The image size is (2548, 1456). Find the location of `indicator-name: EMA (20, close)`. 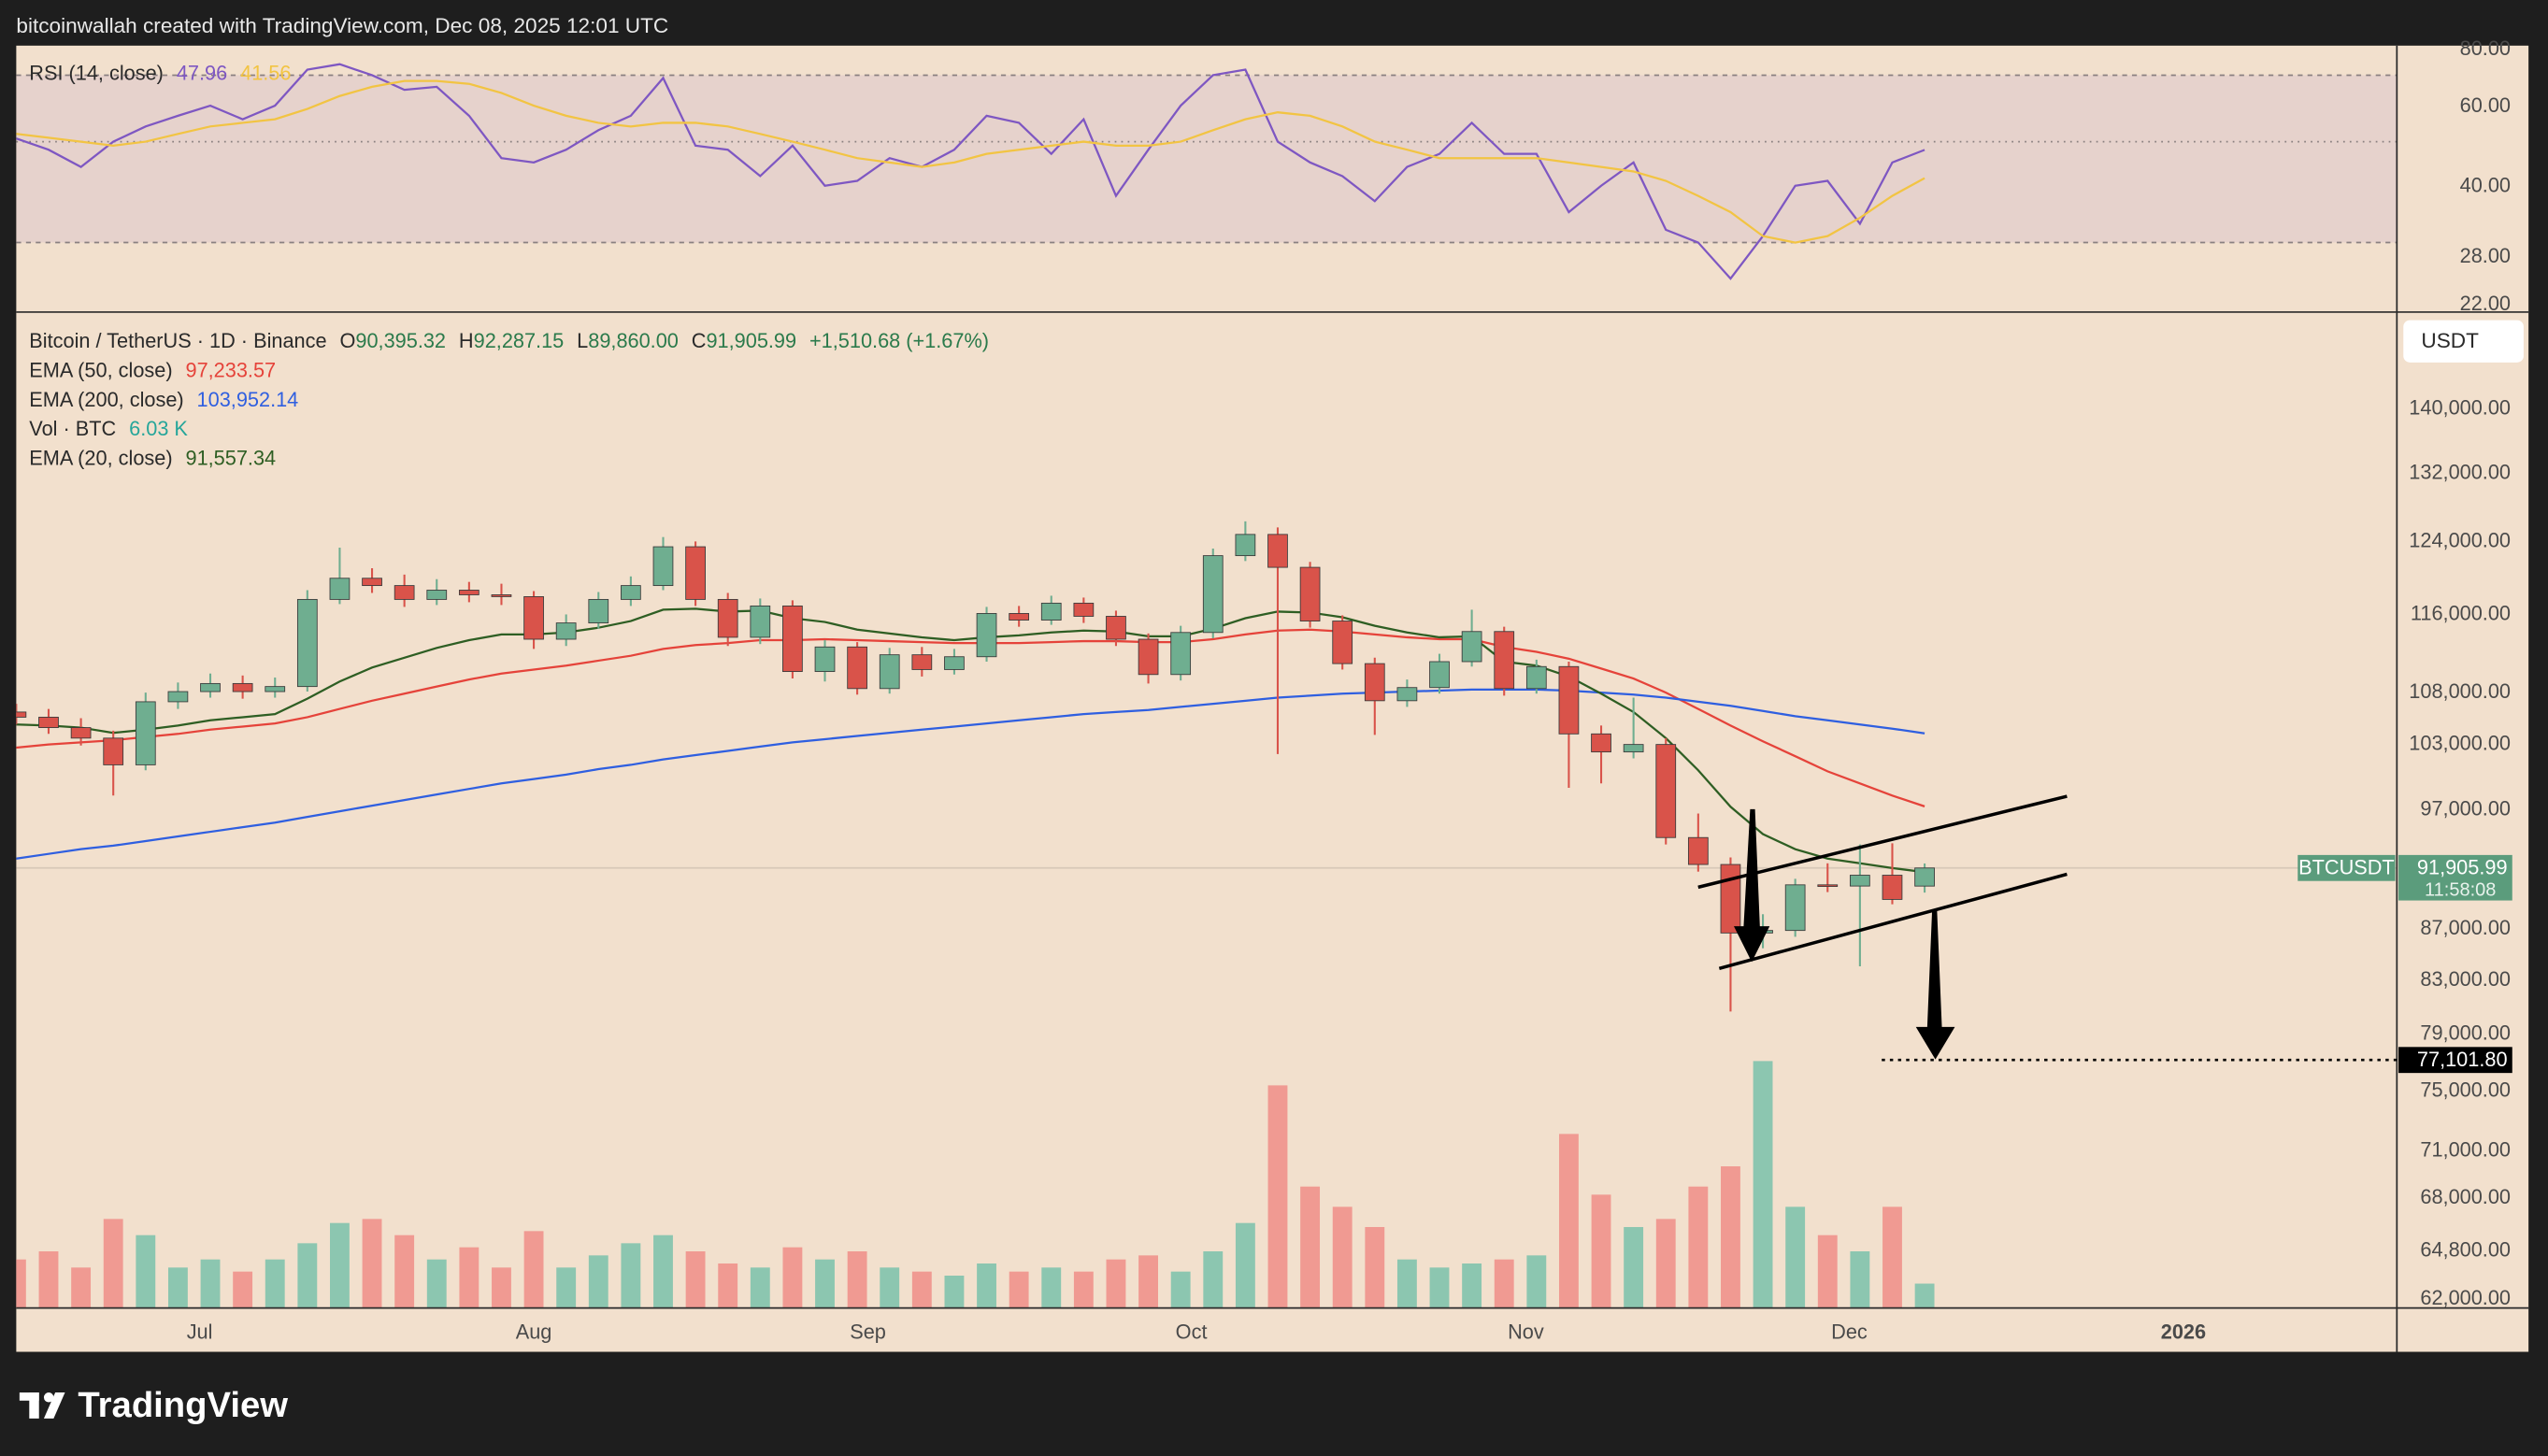

indicator-name: EMA (20, close) is located at coordinates (100, 457).